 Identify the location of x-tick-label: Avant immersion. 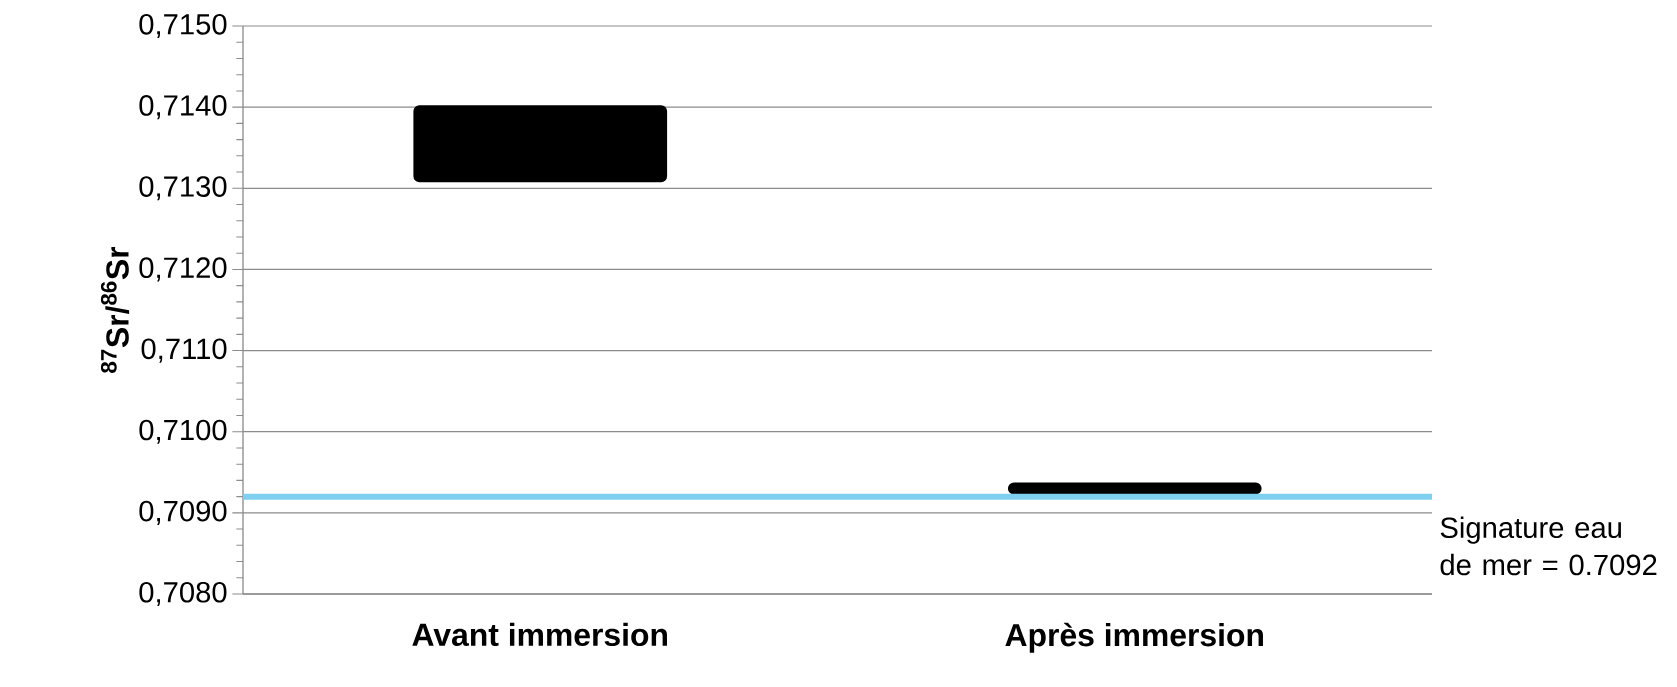
(539, 634).